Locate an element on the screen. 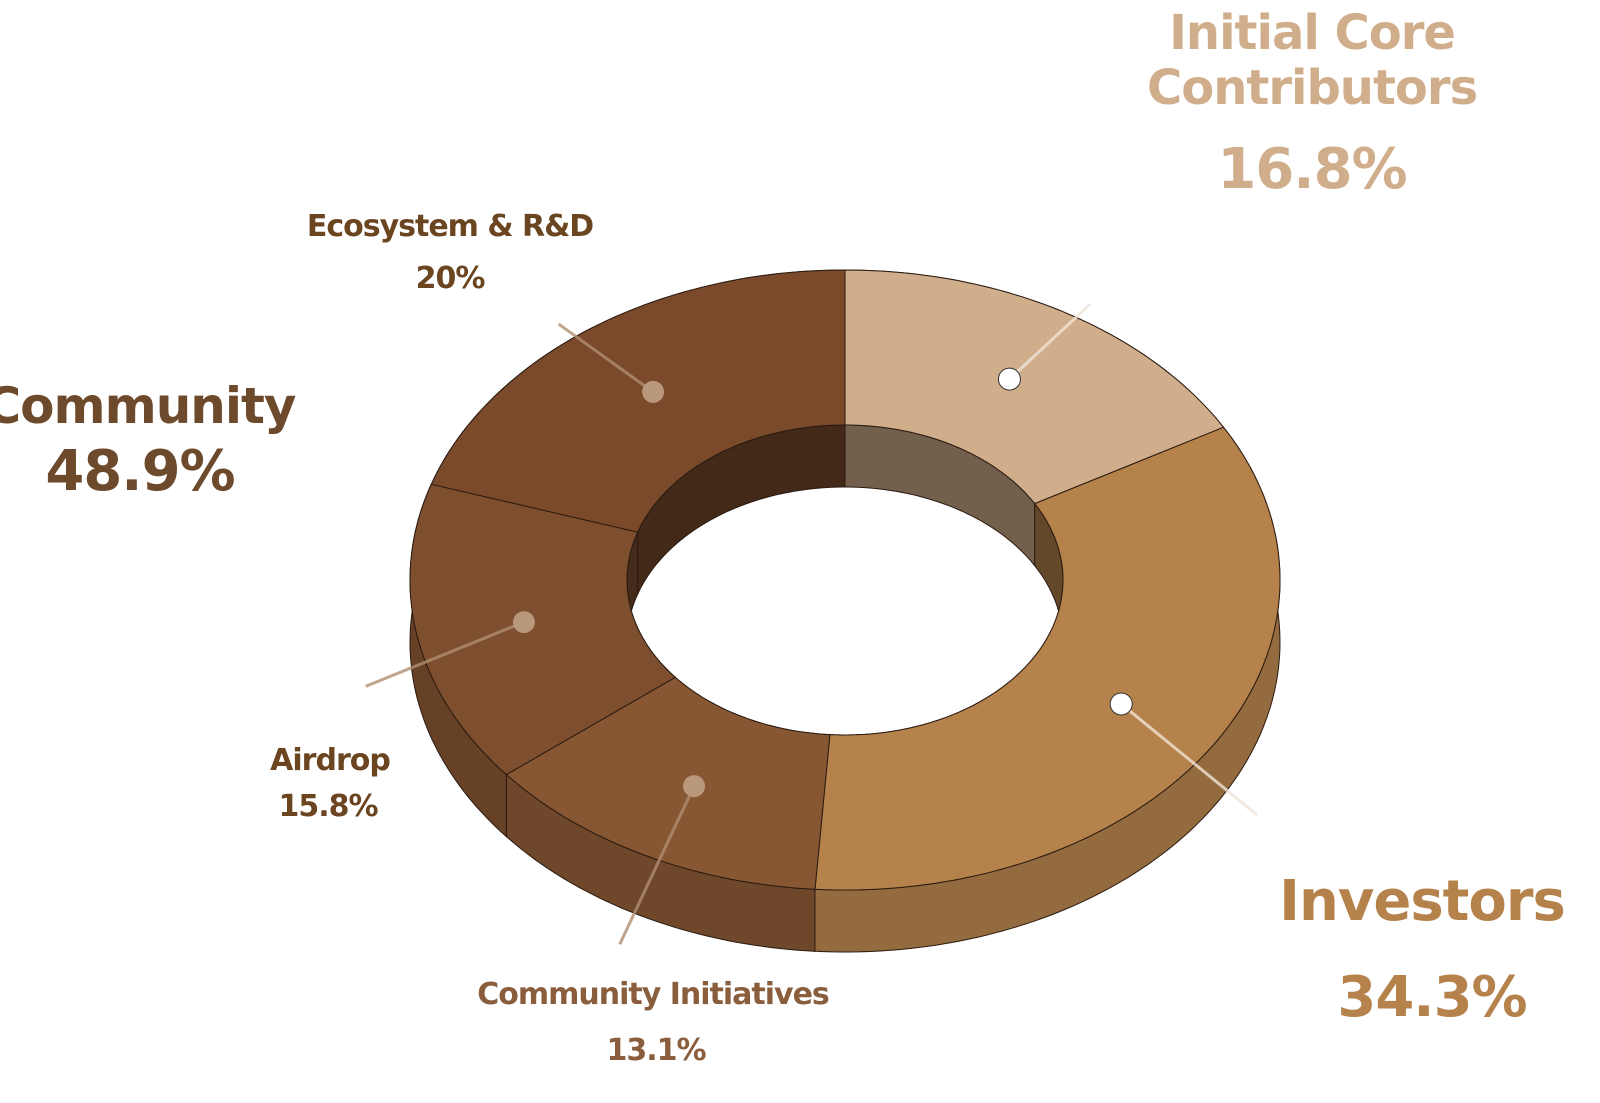  slice-label: Initial Core Contributors is located at coordinates (1312, 61).